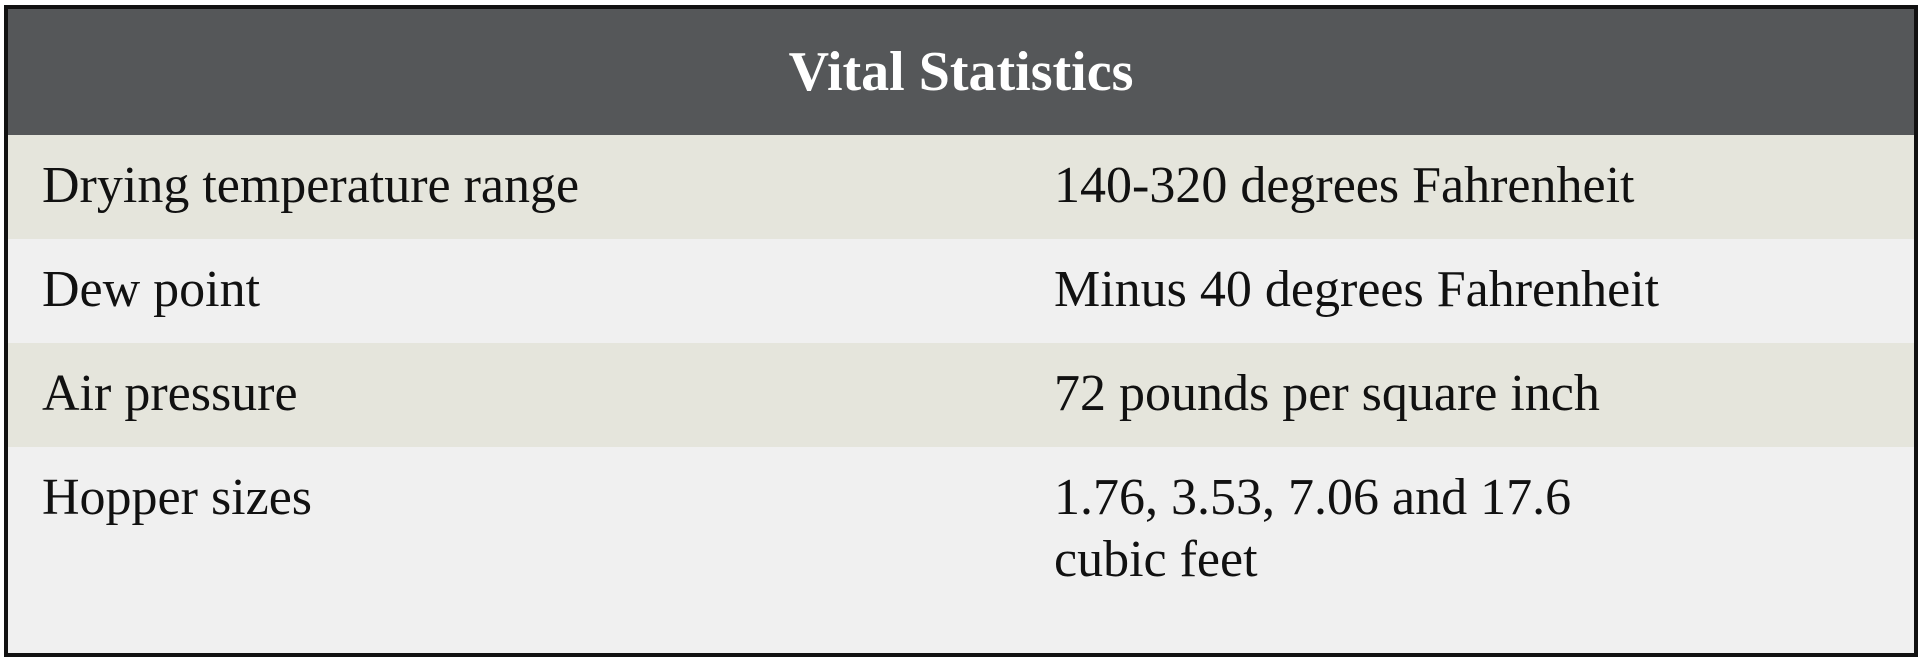  What do you see at coordinates (151, 289) in the screenshot?
I see `row-label: Dew point` at bounding box center [151, 289].